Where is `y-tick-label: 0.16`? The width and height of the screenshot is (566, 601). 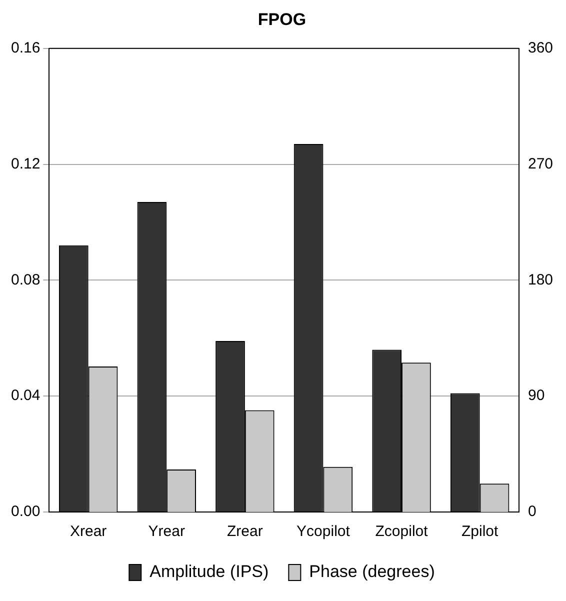 y-tick-label: 0.16 is located at coordinates (25, 48).